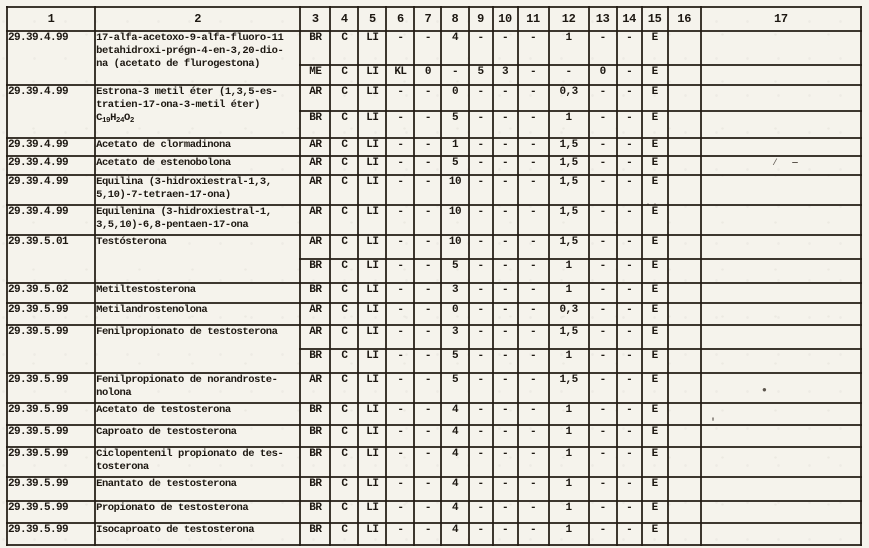 This screenshot has height=548, width=869. Describe the element at coordinates (480, 19) in the screenshot. I see `column-header-9: 9` at that location.